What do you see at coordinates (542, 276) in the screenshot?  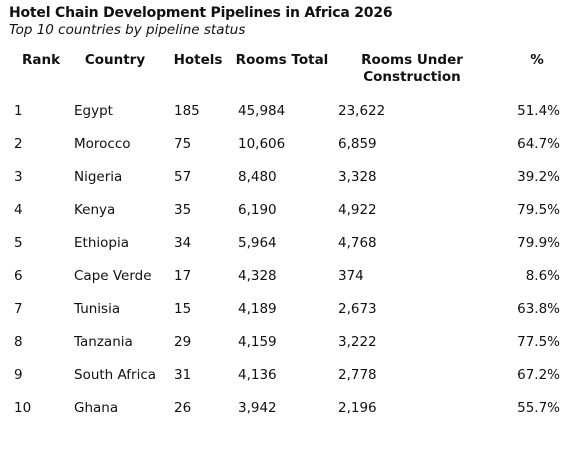 I see `cell-percent: 8.6%` at bounding box center [542, 276].